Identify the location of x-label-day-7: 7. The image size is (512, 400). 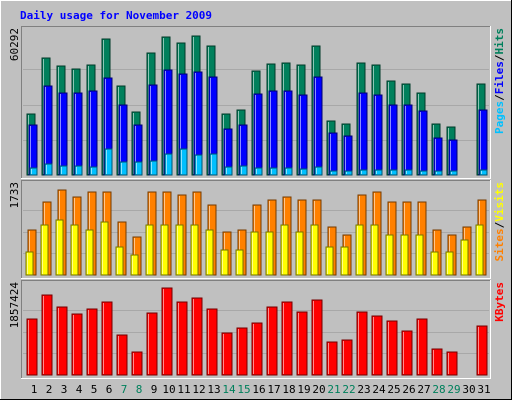
(124, 389).